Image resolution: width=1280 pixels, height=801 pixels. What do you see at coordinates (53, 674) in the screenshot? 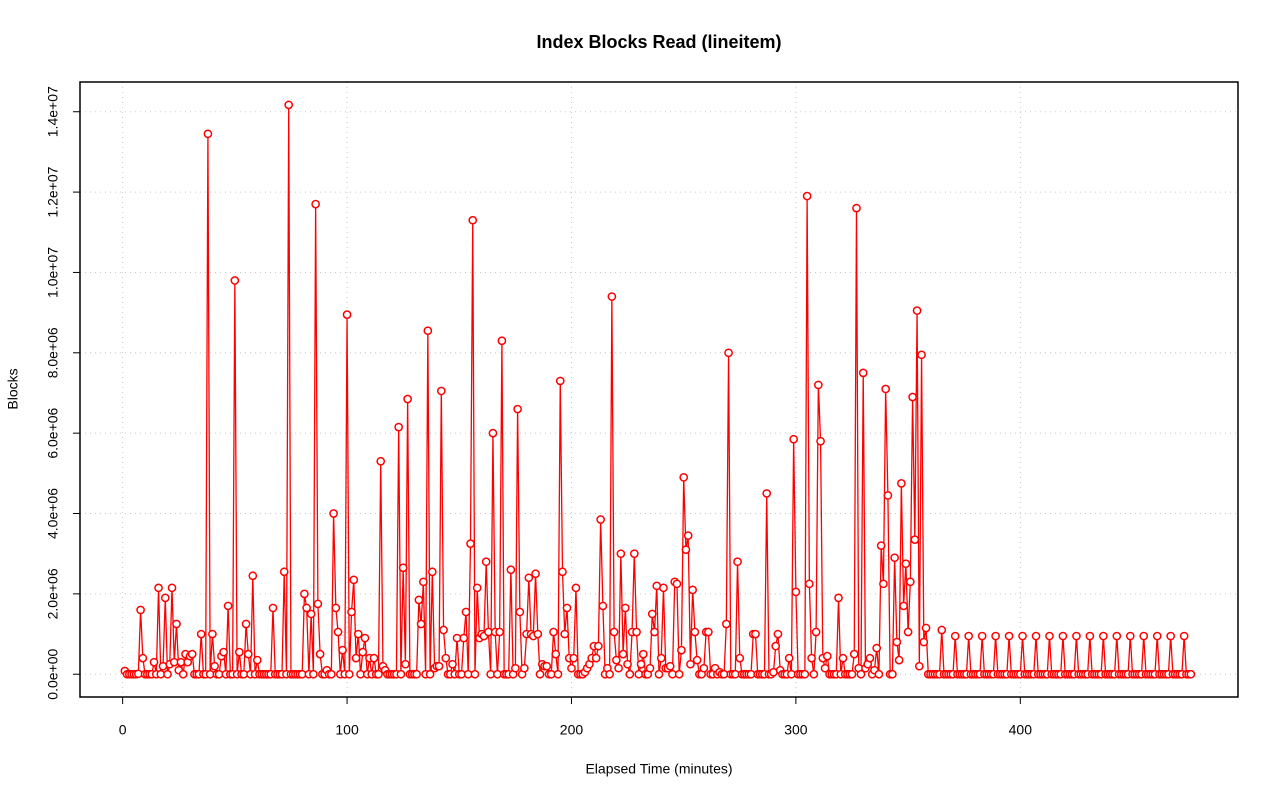
I see `y-tick-label: 0.0e+00` at bounding box center [53, 674].